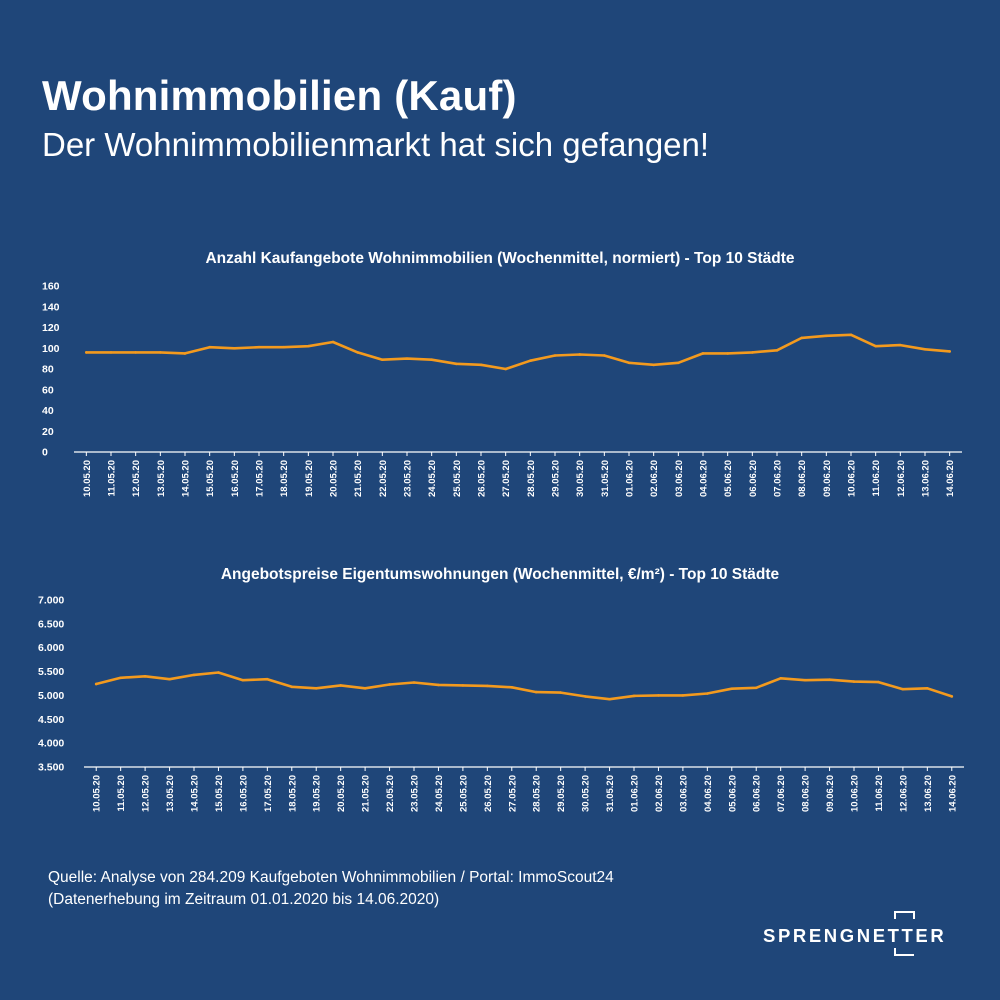 This screenshot has height=1000, width=1000. Describe the element at coordinates (463, 793) in the screenshot. I see `x-tick-label: 25.05.20` at that location.